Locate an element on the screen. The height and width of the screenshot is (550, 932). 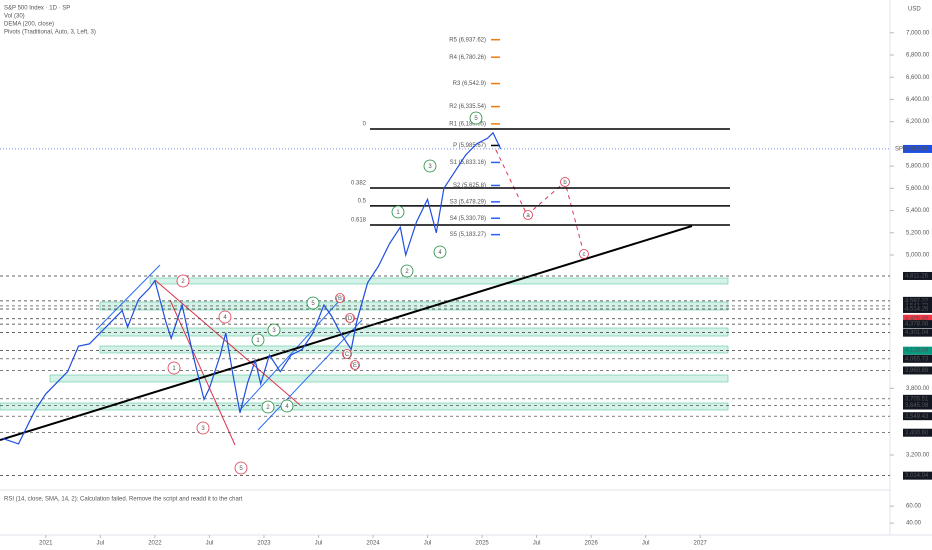
x-tick-label: 2024 is located at coordinates (373, 544).